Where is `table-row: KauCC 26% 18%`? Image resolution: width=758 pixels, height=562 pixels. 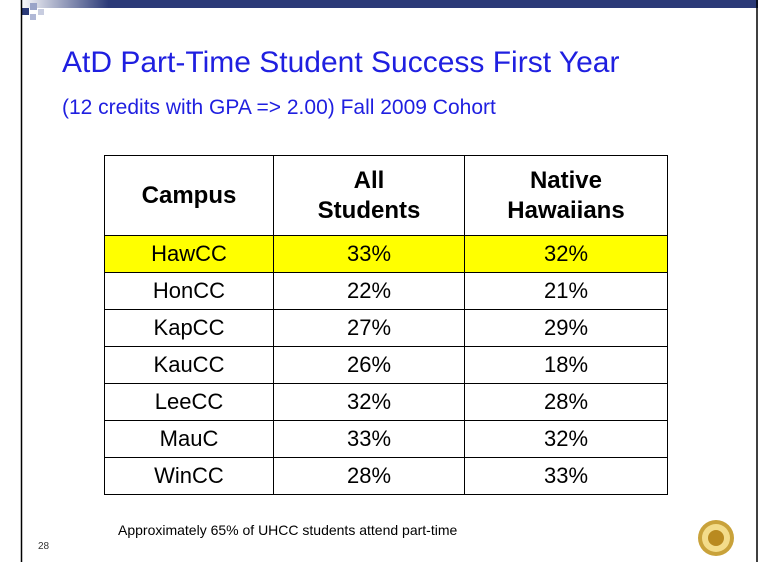
table-row: KauCC 26% 18% is located at coordinates (386, 365).